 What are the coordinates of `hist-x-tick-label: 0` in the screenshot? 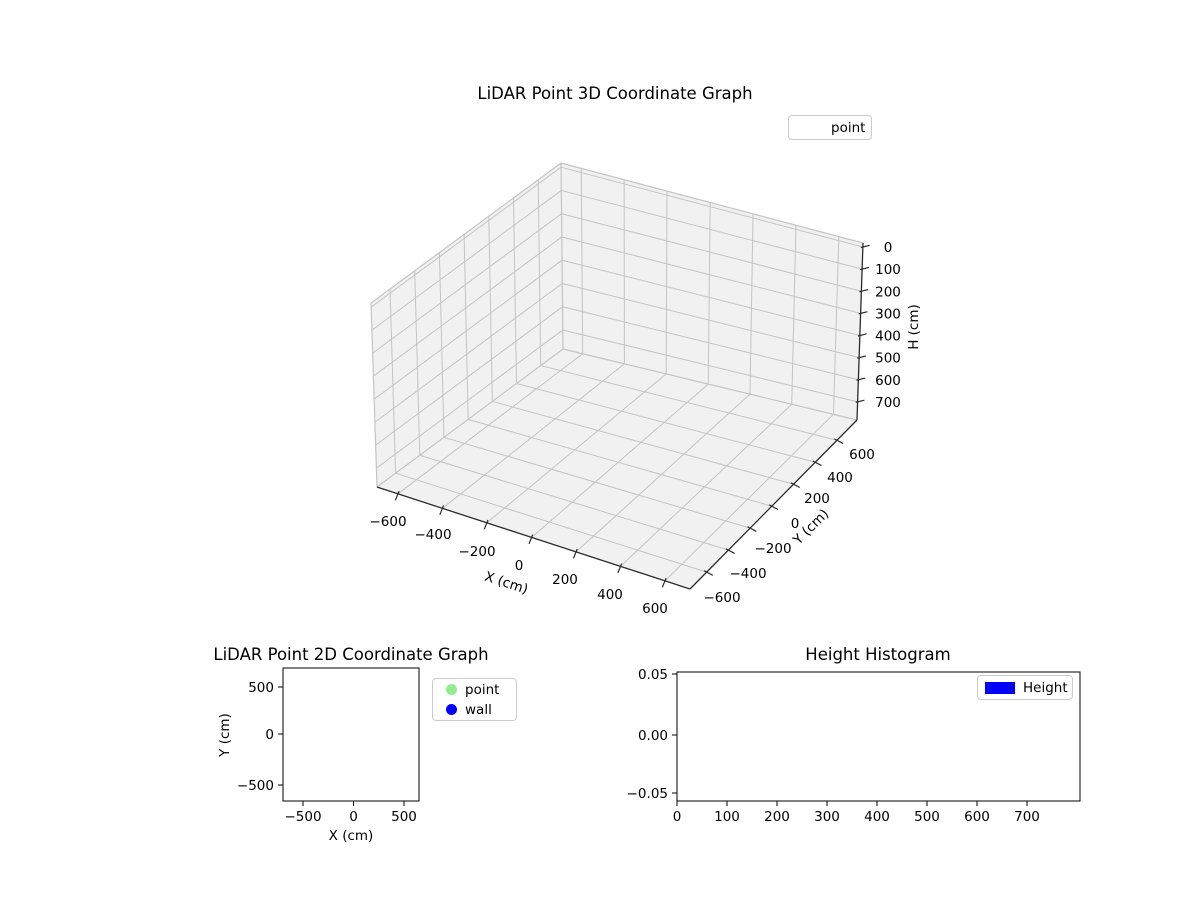 It's located at (677, 817).